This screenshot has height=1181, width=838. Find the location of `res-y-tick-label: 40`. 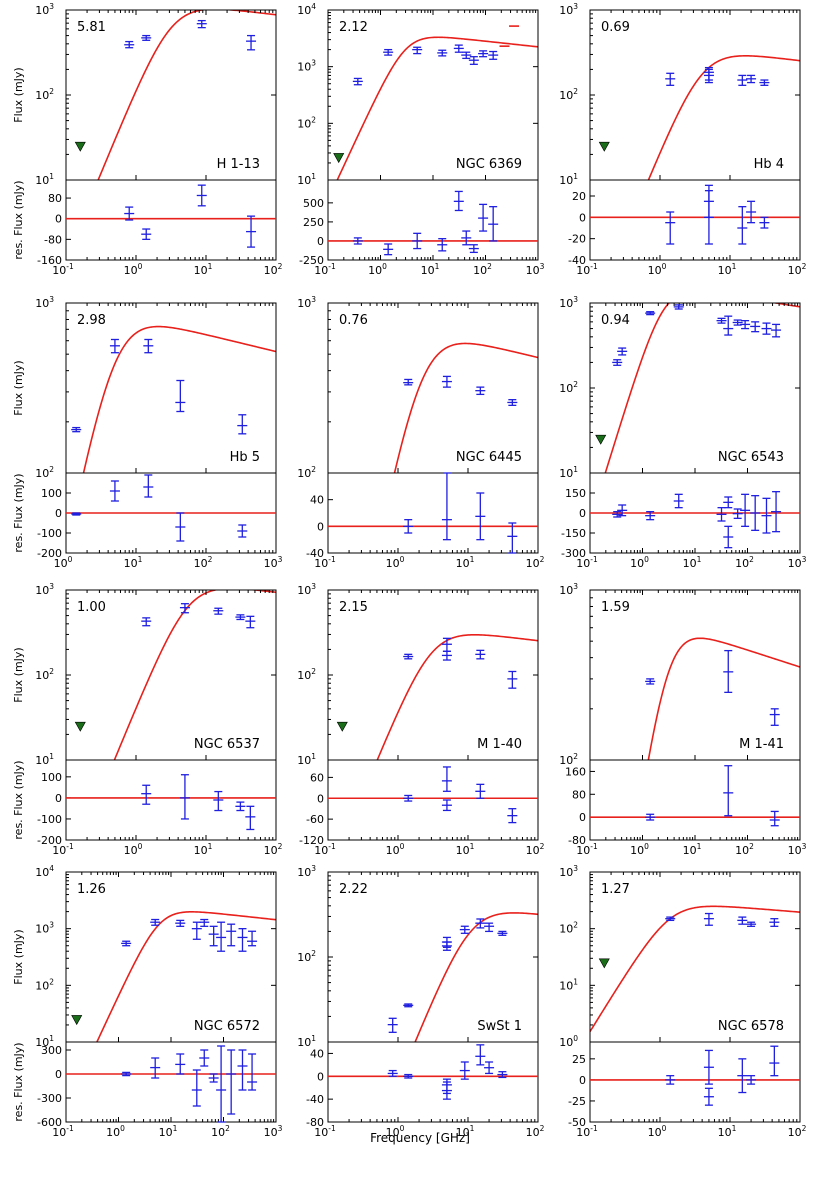

res-y-tick-label: 40 is located at coordinates (317, 500).